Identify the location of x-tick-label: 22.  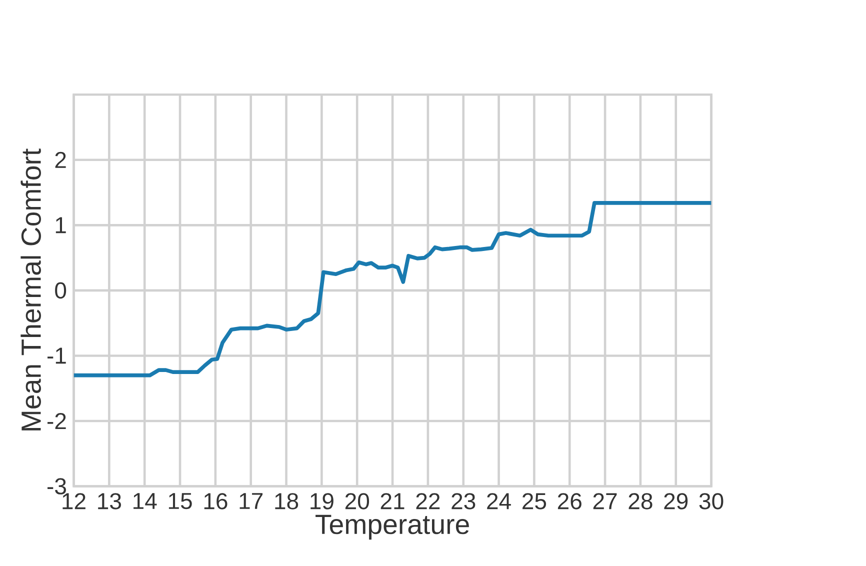
(428, 501).